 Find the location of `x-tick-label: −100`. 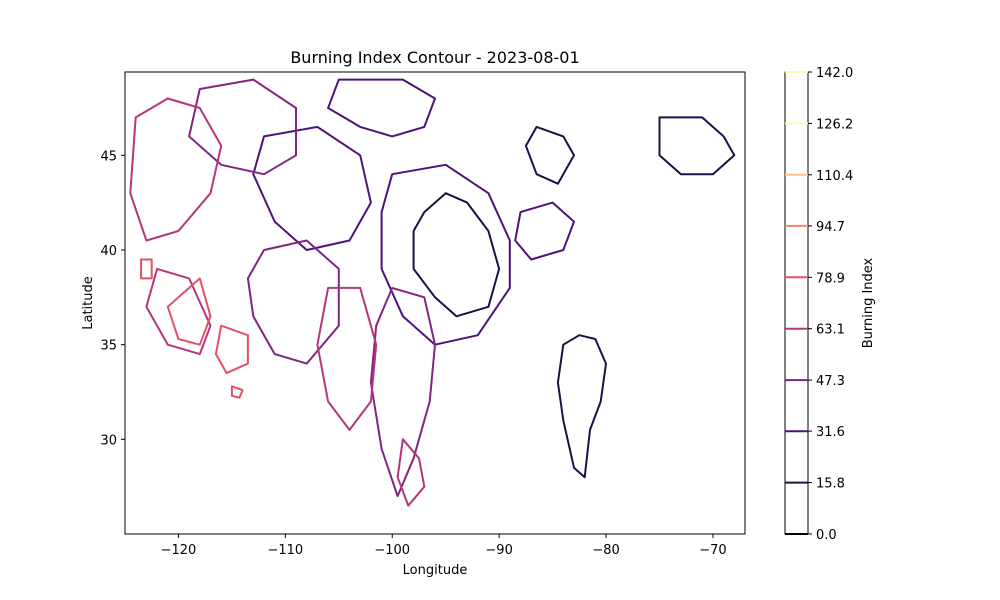

x-tick-label: −100 is located at coordinates (392, 550).